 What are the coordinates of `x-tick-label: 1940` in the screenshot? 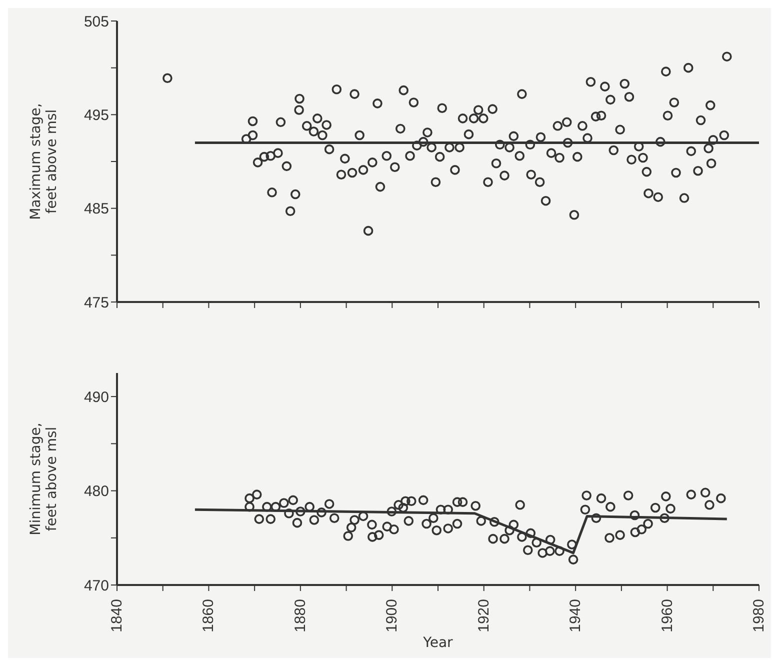 It's located at (575, 615).